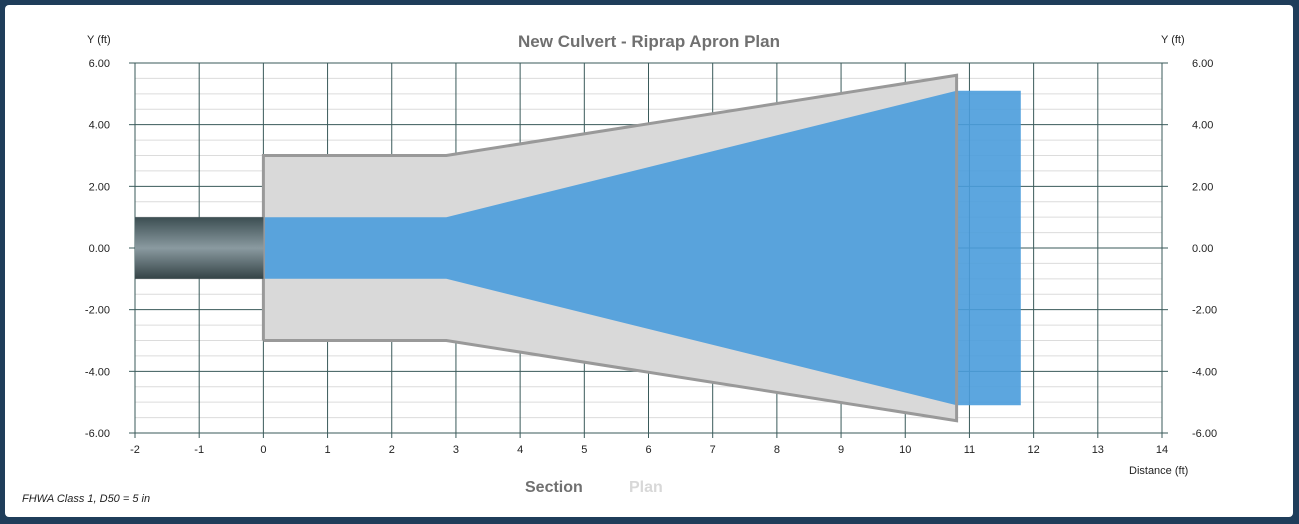 The width and height of the screenshot is (1299, 524). What do you see at coordinates (99, 64) in the screenshot?
I see `y-tick-label-left: 6.00` at bounding box center [99, 64].